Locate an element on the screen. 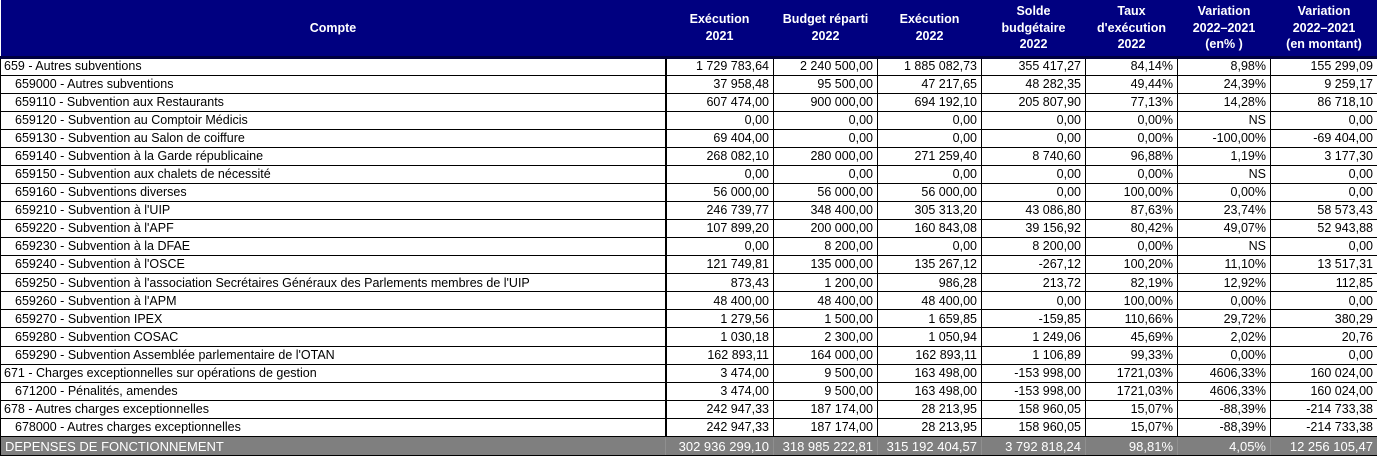 The height and width of the screenshot is (456, 1377). execution-2021-cell: 121 749,81 is located at coordinates (719, 265).